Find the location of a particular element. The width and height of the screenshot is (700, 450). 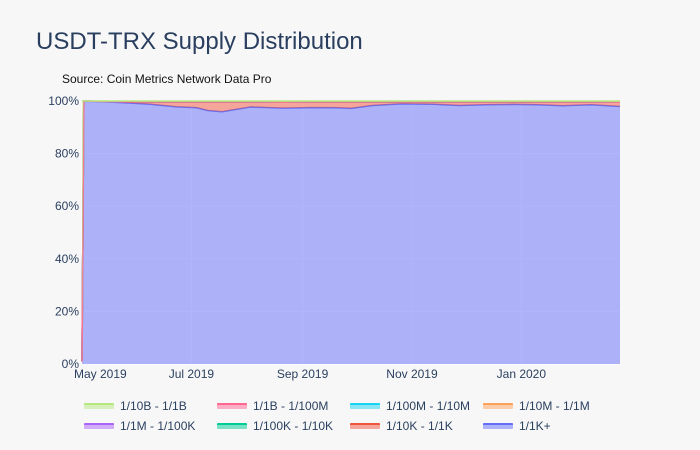

y-tick-label: 0% is located at coordinates (71, 364).